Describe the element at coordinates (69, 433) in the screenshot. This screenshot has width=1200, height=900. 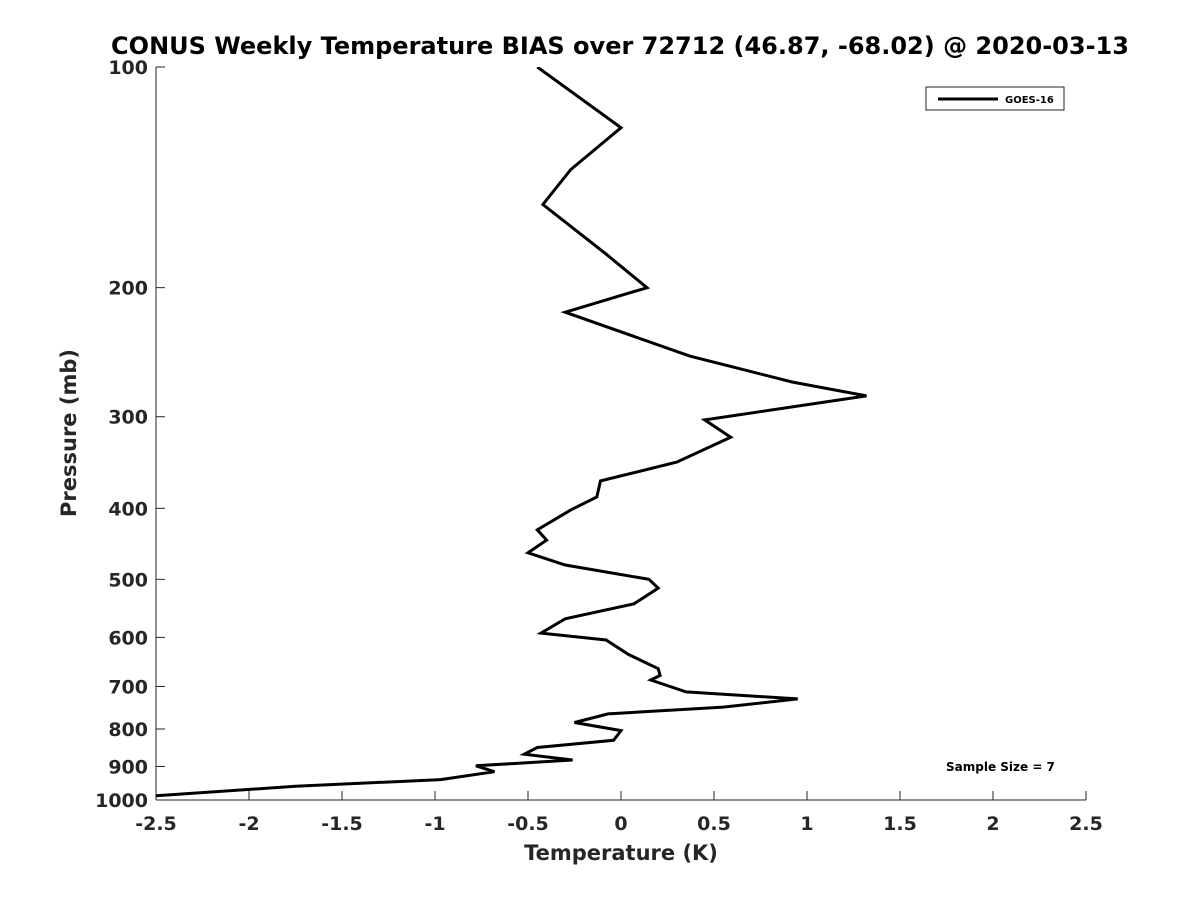
I see `y-axis-label: Pressure (mb)` at that location.